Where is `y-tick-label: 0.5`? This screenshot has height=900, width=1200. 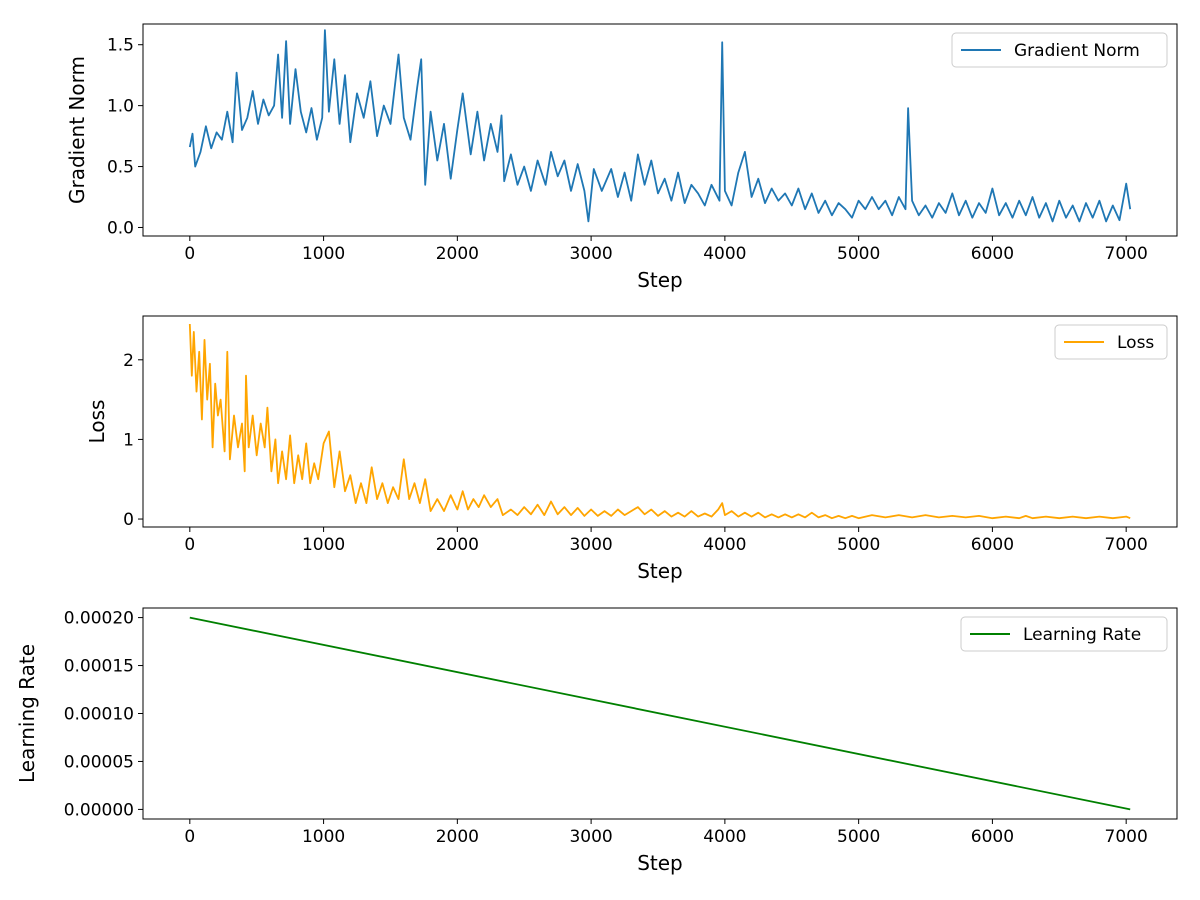 y-tick-label: 0.5 is located at coordinates (120, 168).